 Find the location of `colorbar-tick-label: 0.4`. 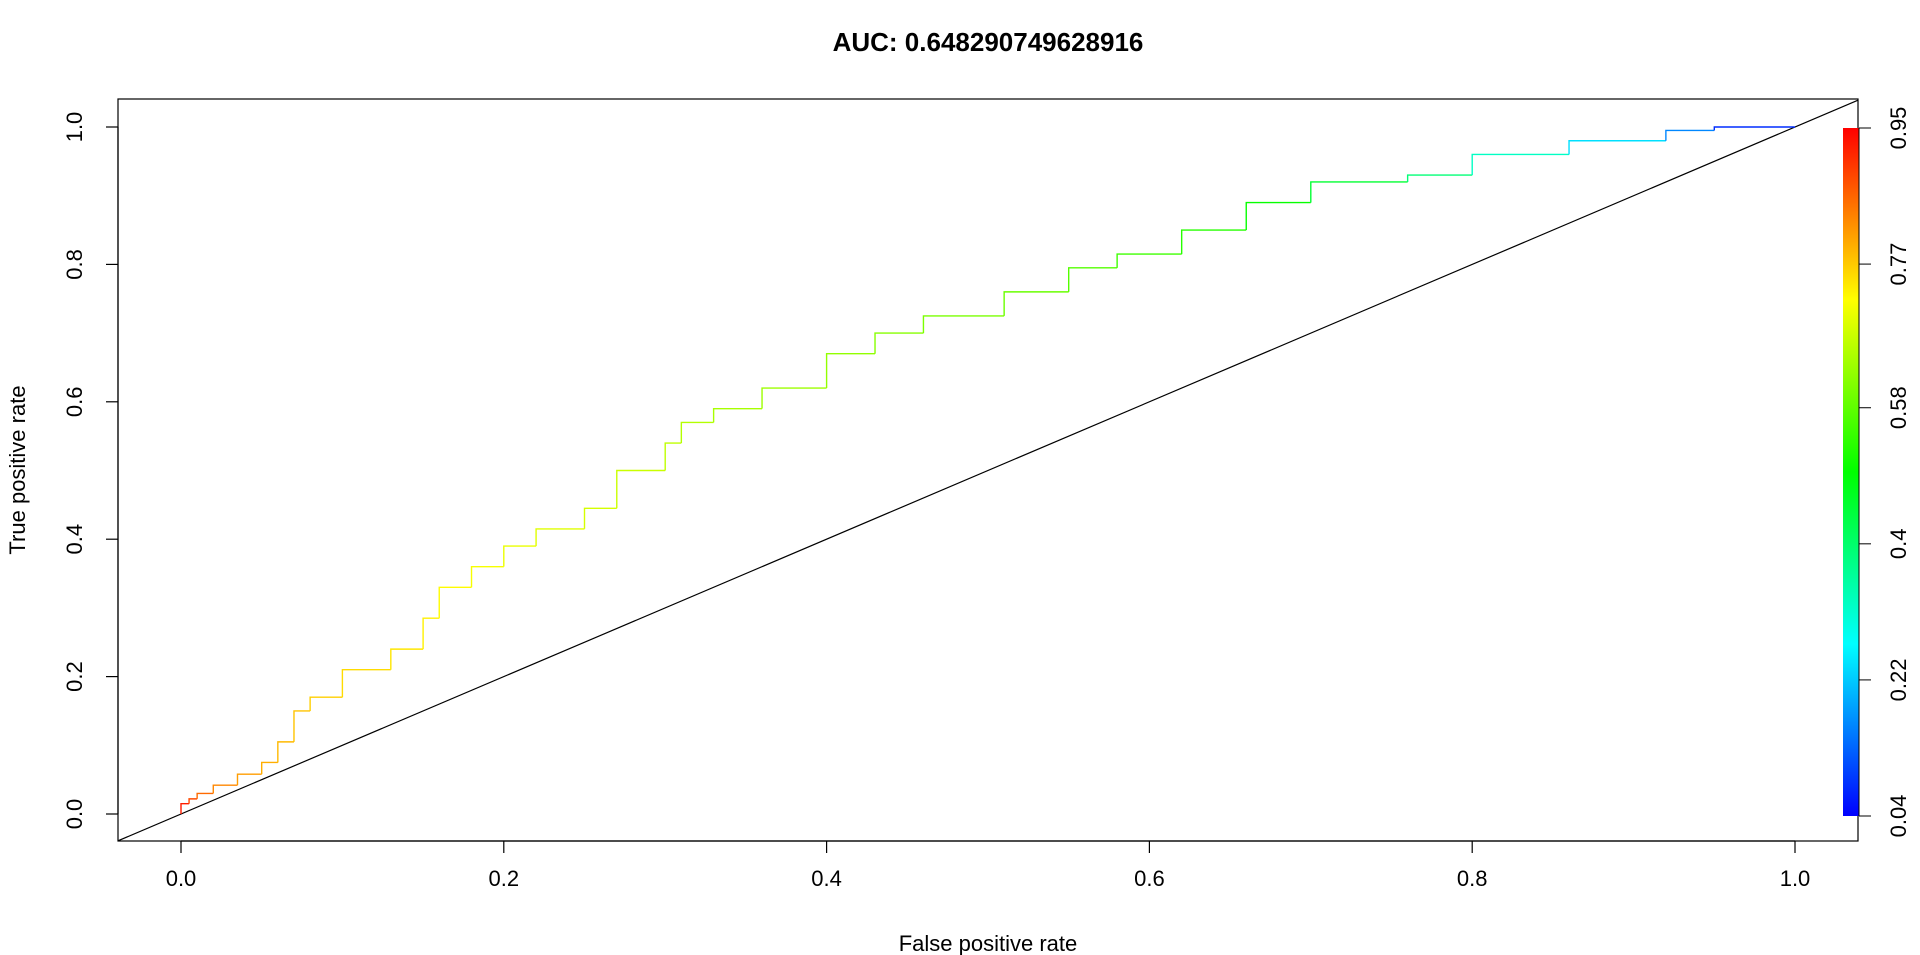

colorbar-tick-label: 0.4 is located at coordinates (1898, 544).